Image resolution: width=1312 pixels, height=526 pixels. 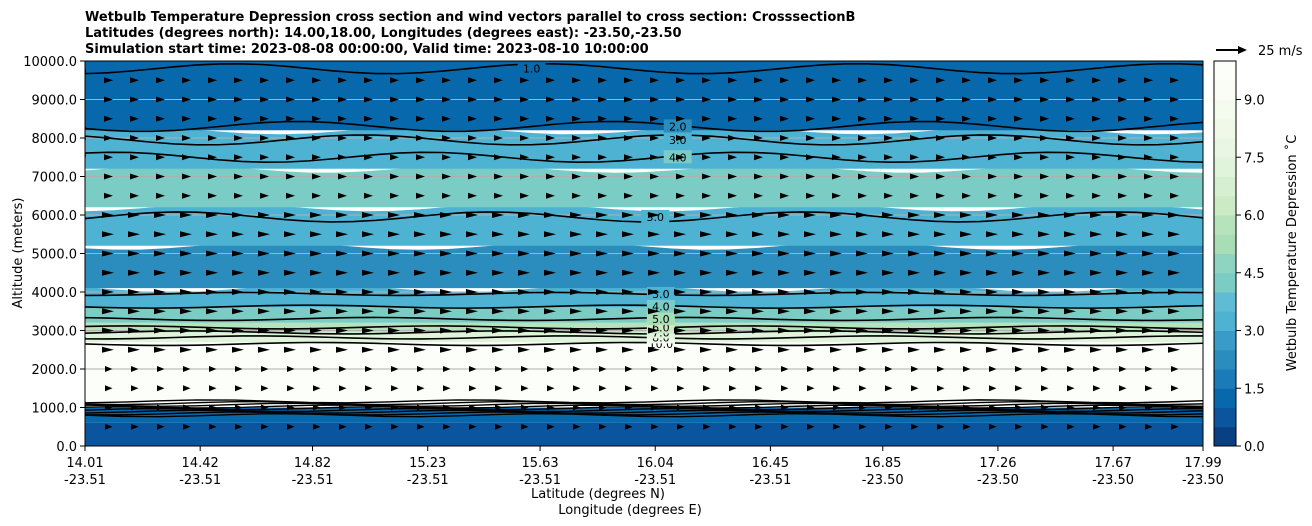 What do you see at coordinates (1225, 282) in the screenshot?
I see `colorbar-segment` at bounding box center [1225, 282].